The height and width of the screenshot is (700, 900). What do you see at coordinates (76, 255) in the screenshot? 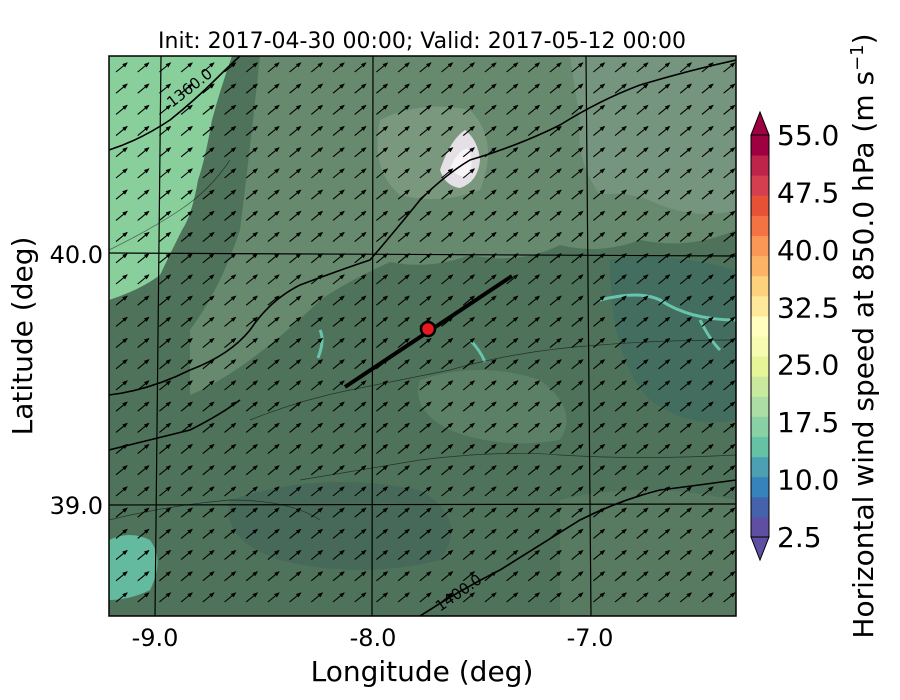
I see `y-tick-label: 40.0` at bounding box center [76, 255].